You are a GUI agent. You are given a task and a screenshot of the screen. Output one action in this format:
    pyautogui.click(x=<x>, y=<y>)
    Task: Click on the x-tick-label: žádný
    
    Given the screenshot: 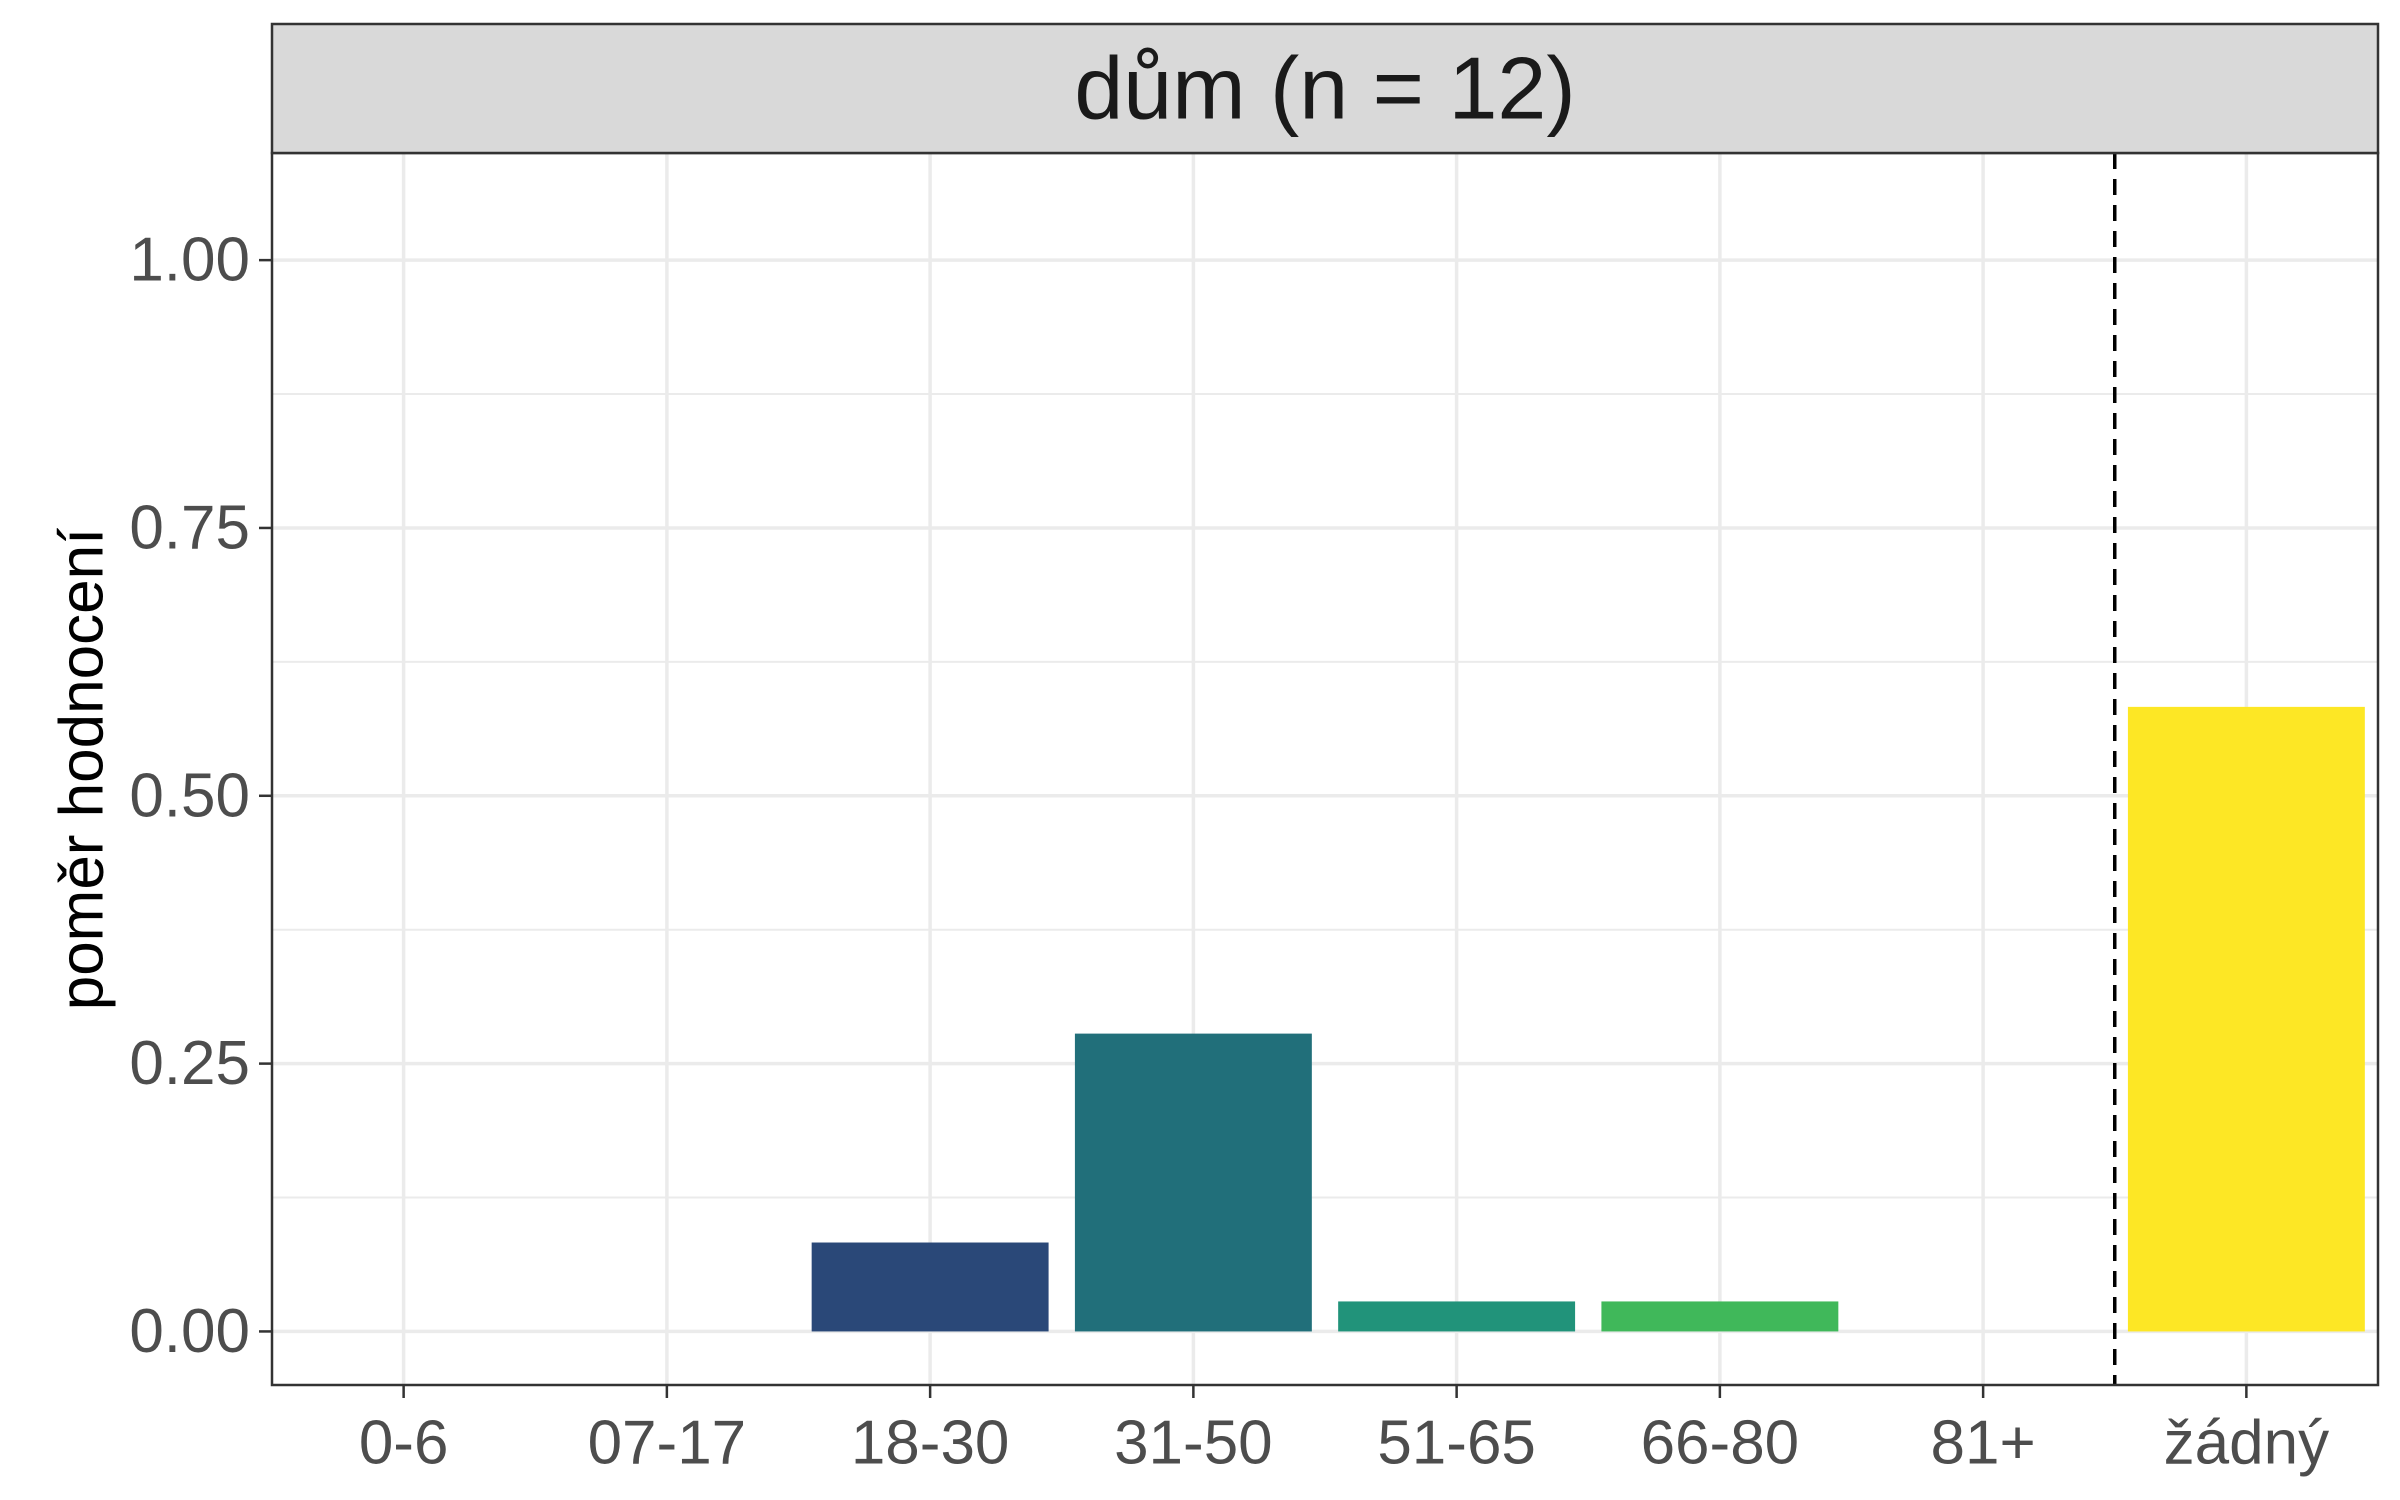 What is the action you would take?
    pyautogui.click(x=2246, y=1443)
    